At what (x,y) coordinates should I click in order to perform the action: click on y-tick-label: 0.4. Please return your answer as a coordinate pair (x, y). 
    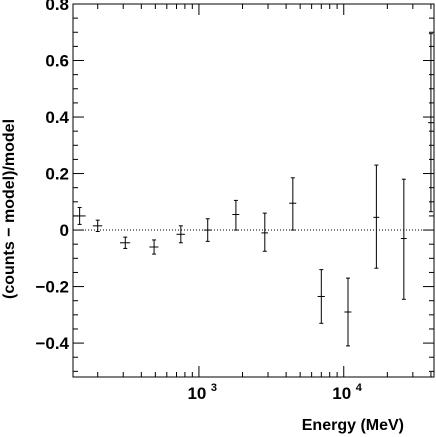
    Looking at the image, I should click on (57, 117).